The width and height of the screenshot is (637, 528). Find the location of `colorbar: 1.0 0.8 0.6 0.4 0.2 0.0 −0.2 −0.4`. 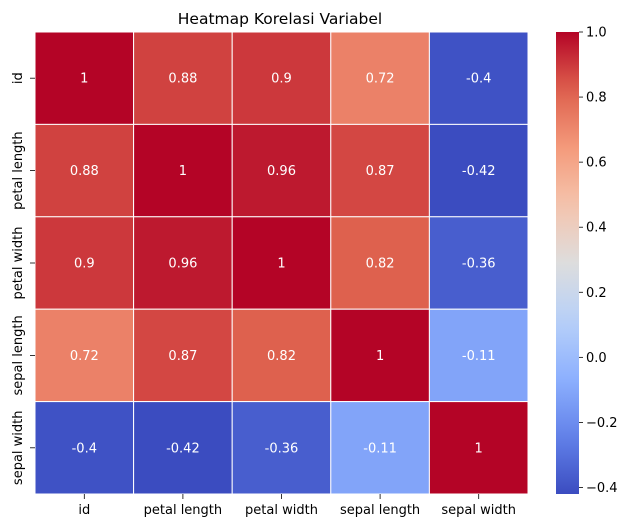

colorbar: 1.0 0.8 0.6 0.4 0.2 0.0 −0.2 −0.4 is located at coordinates (587, 261).